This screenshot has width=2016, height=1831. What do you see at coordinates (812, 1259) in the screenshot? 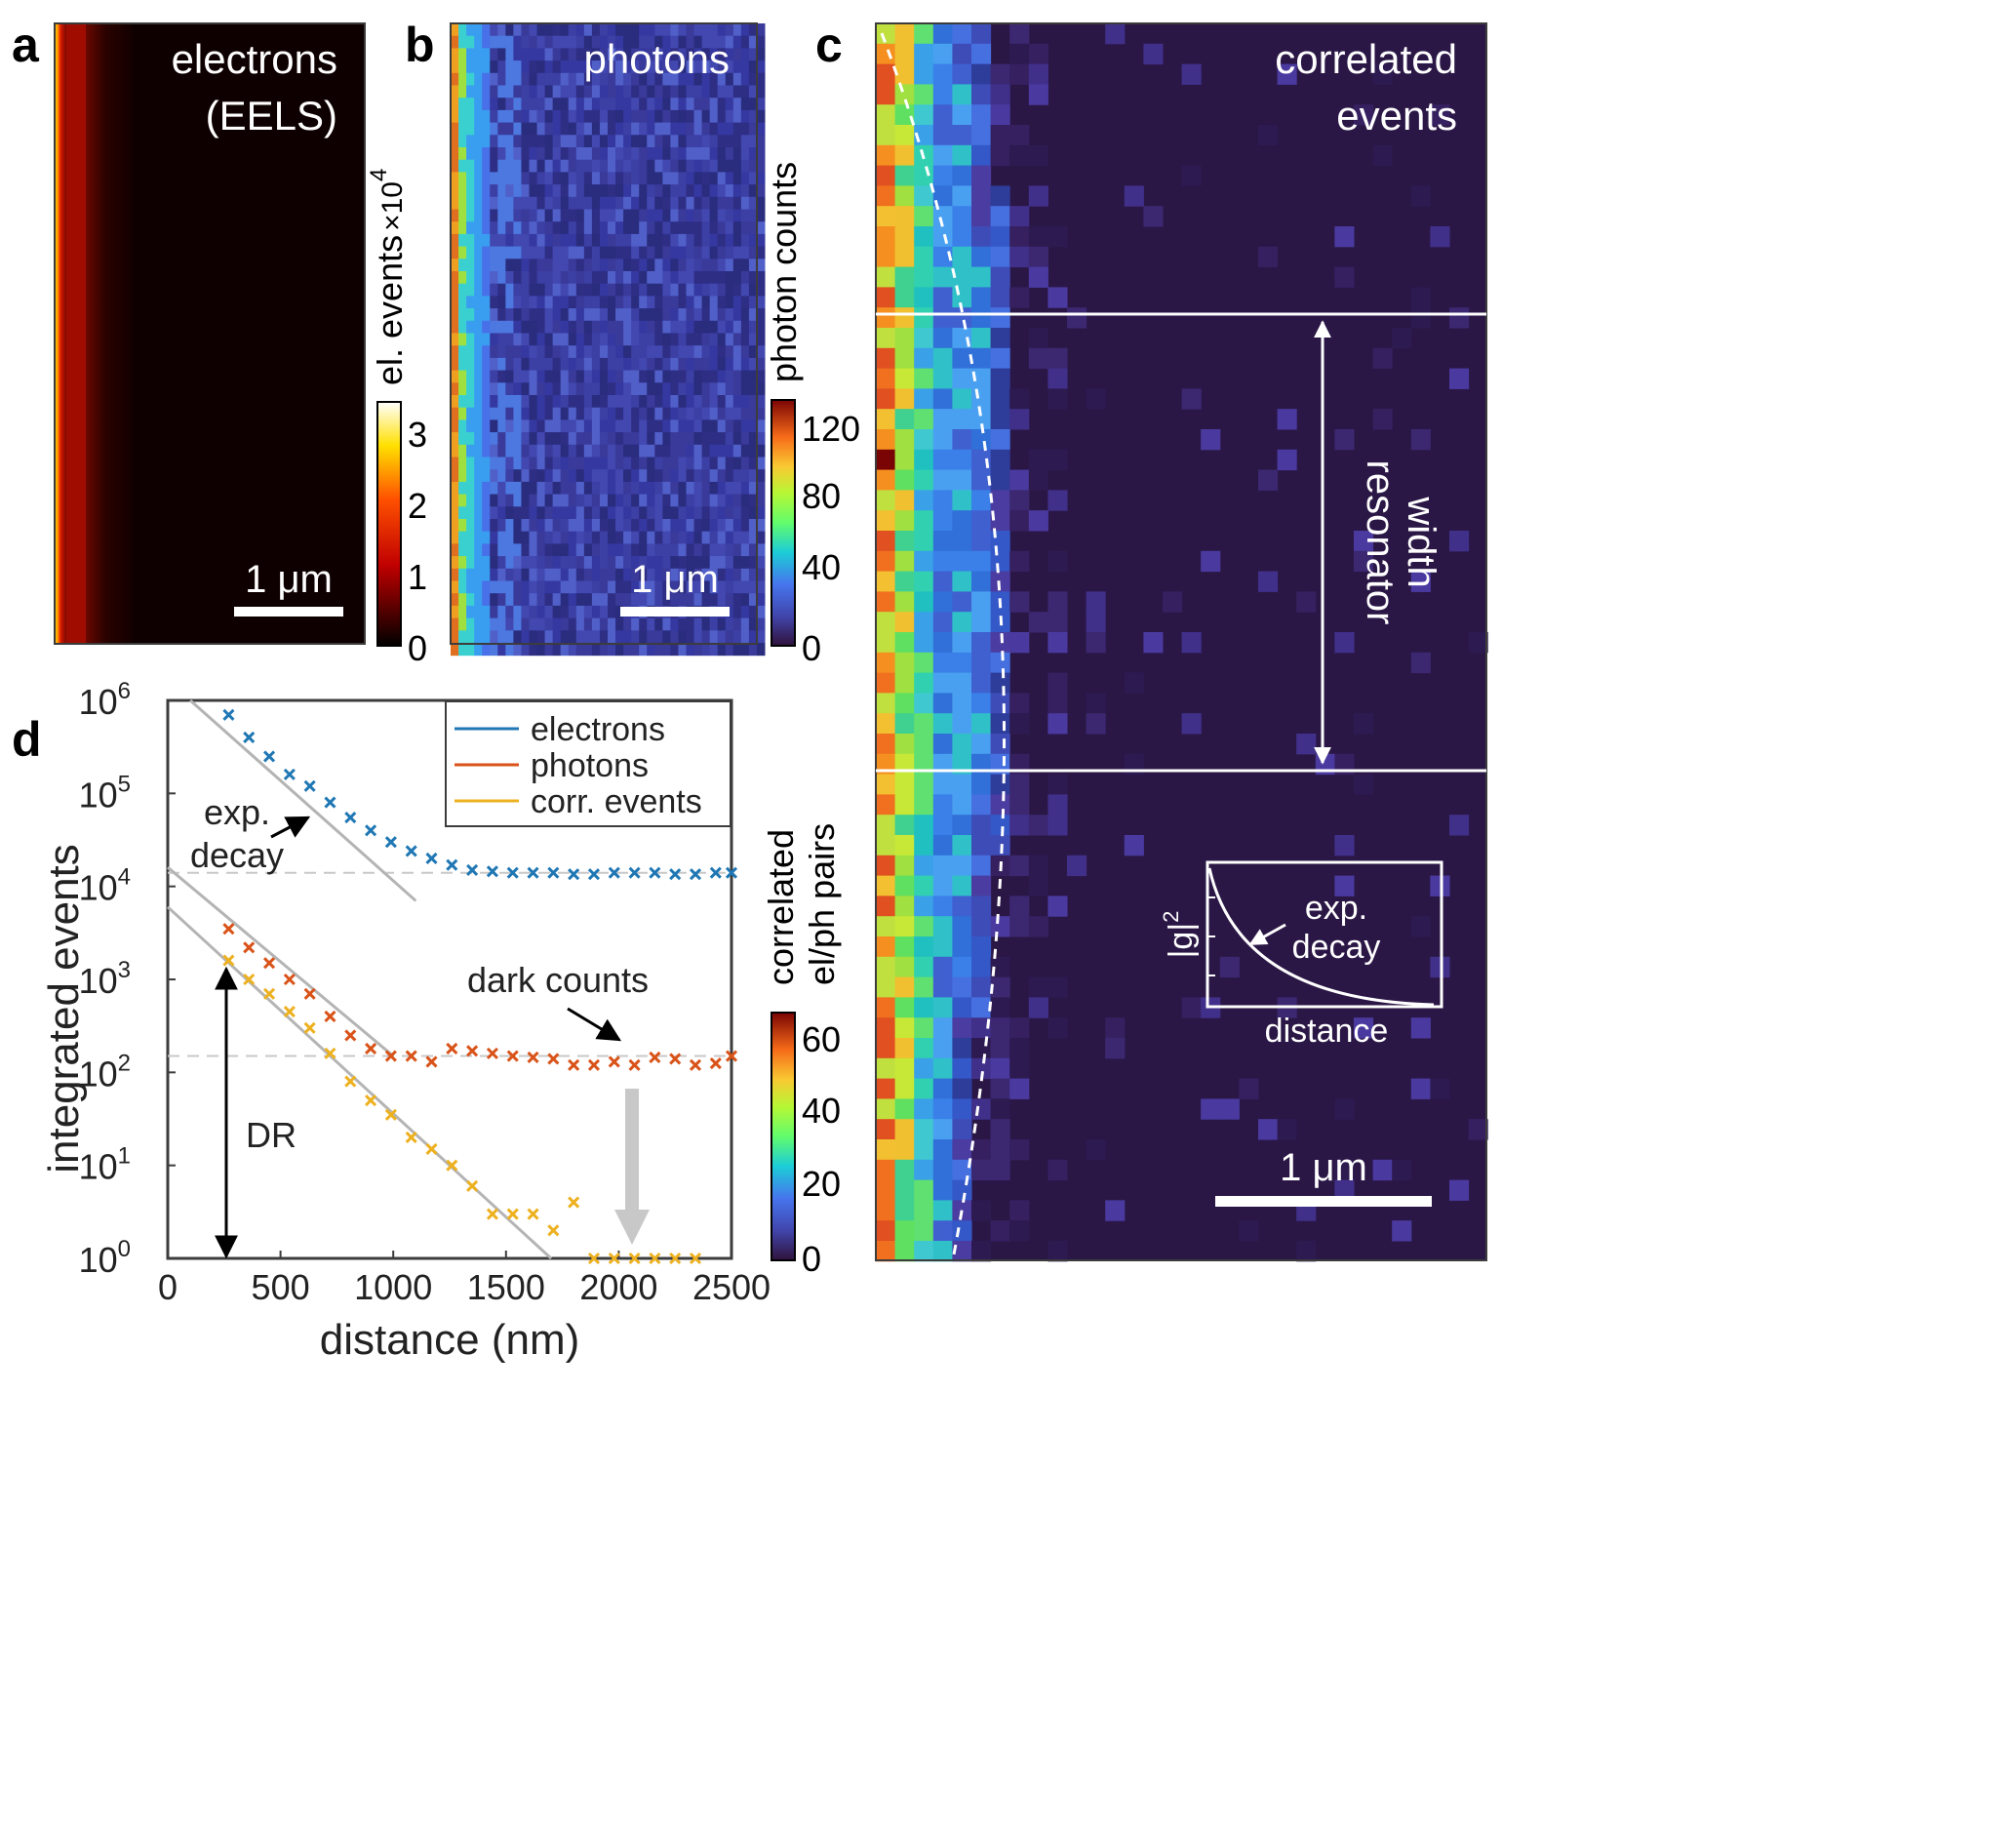
I see `colorbar-c-tick-0: 0` at bounding box center [812, 1259].